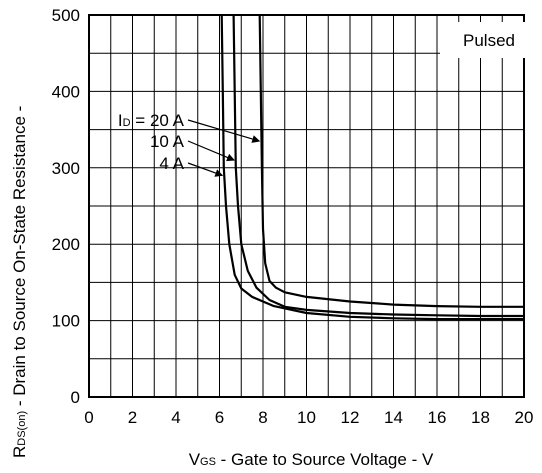 The image size is (542, 473). What do you see at coordinates (66, 321) in the screenshot?
I see `y-tick-label: 100` at bounding box center [66, 321].